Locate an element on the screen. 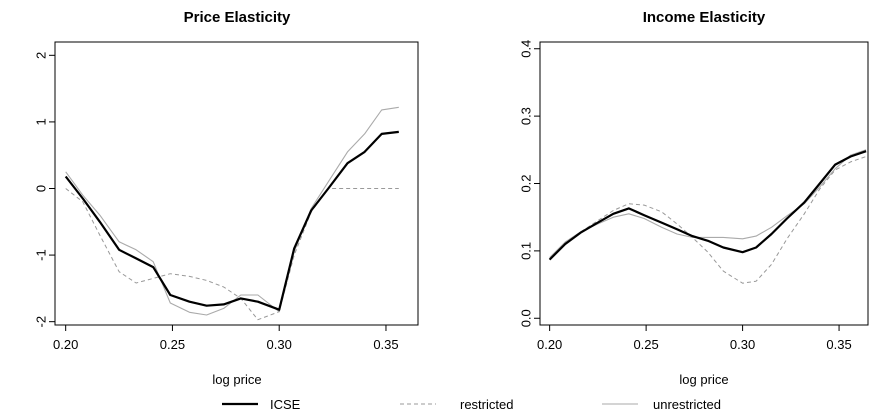 This screenshot has width=870, height=418. y-tick-label: 1 is located at coordinates (41, 121).